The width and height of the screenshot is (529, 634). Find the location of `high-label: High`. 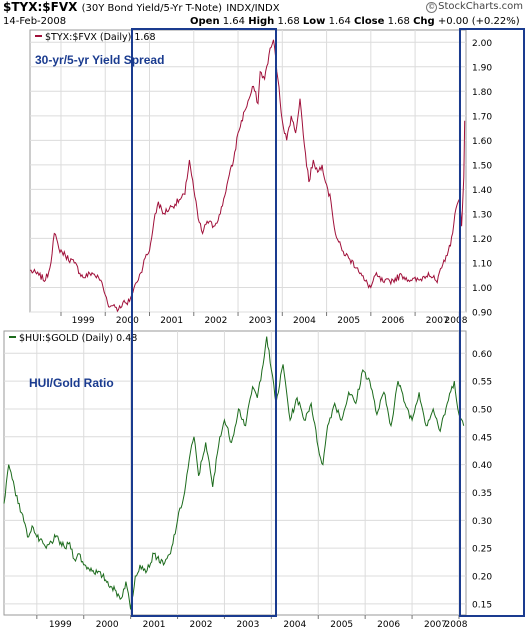

high-label: High is located at coordinates (261, 21).